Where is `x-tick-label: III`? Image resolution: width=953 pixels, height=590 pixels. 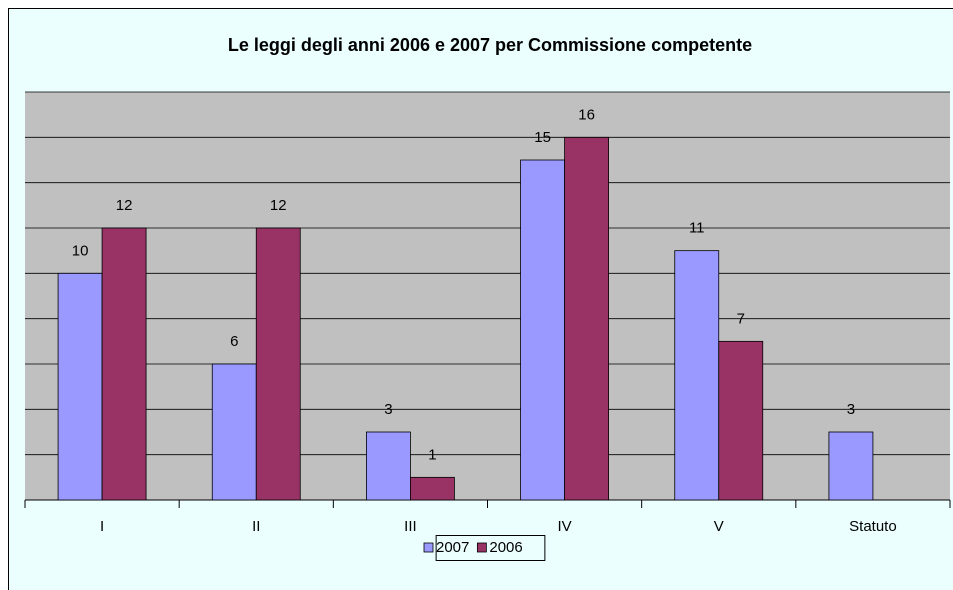
x-tick-label: III is located at coordinates (410, 526).